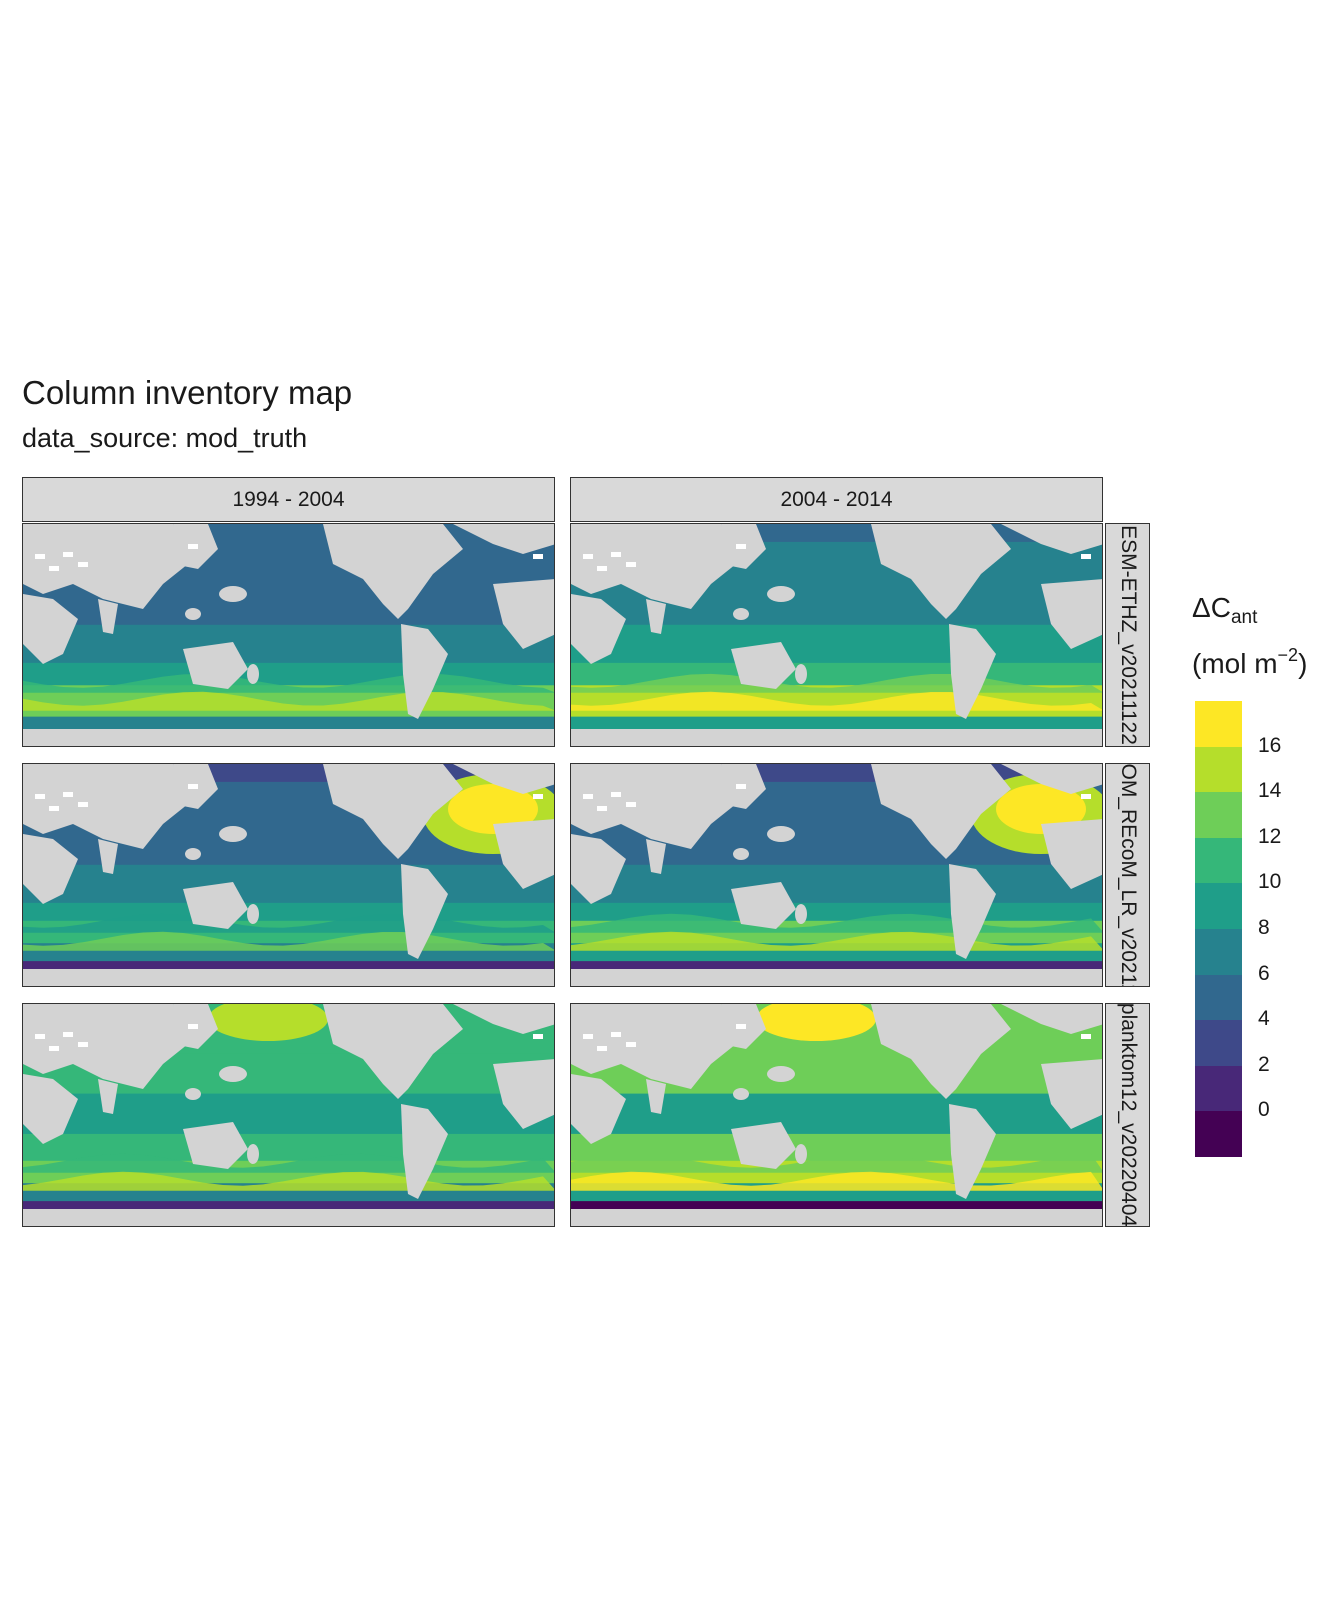  I want to click on map-esm-ethz-1994-2004, so click(288, 635).